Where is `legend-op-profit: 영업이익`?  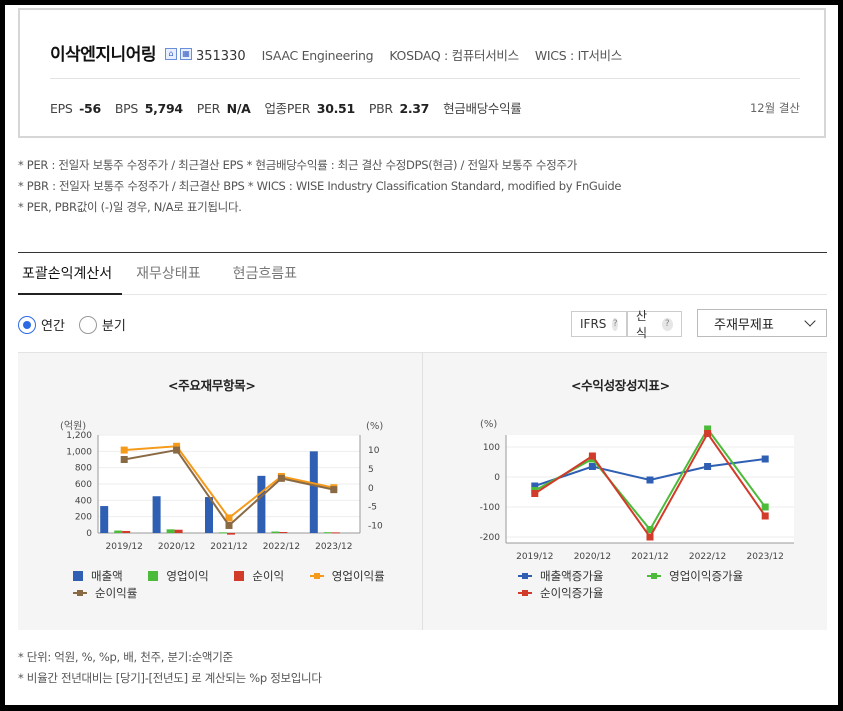
legend-op-profit: 영업이익 is located at coordinates (178, 575).